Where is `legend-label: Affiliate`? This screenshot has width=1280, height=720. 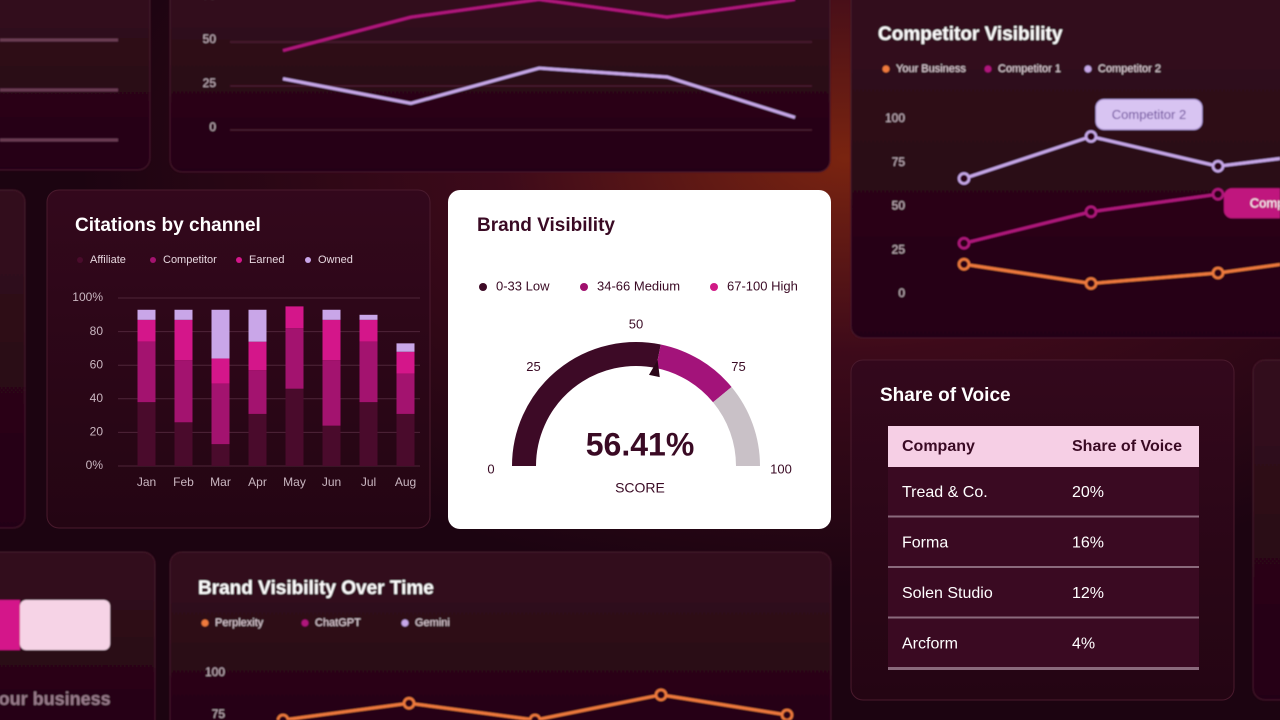 legend-label: Affiliate is located at coordinates (108, 260).